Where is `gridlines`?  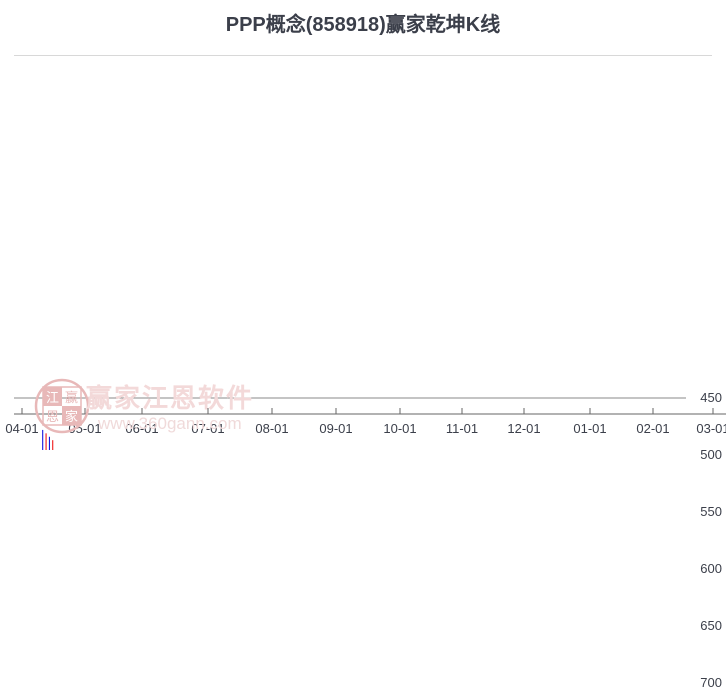
gridlines is located at coordinates (370, 406).